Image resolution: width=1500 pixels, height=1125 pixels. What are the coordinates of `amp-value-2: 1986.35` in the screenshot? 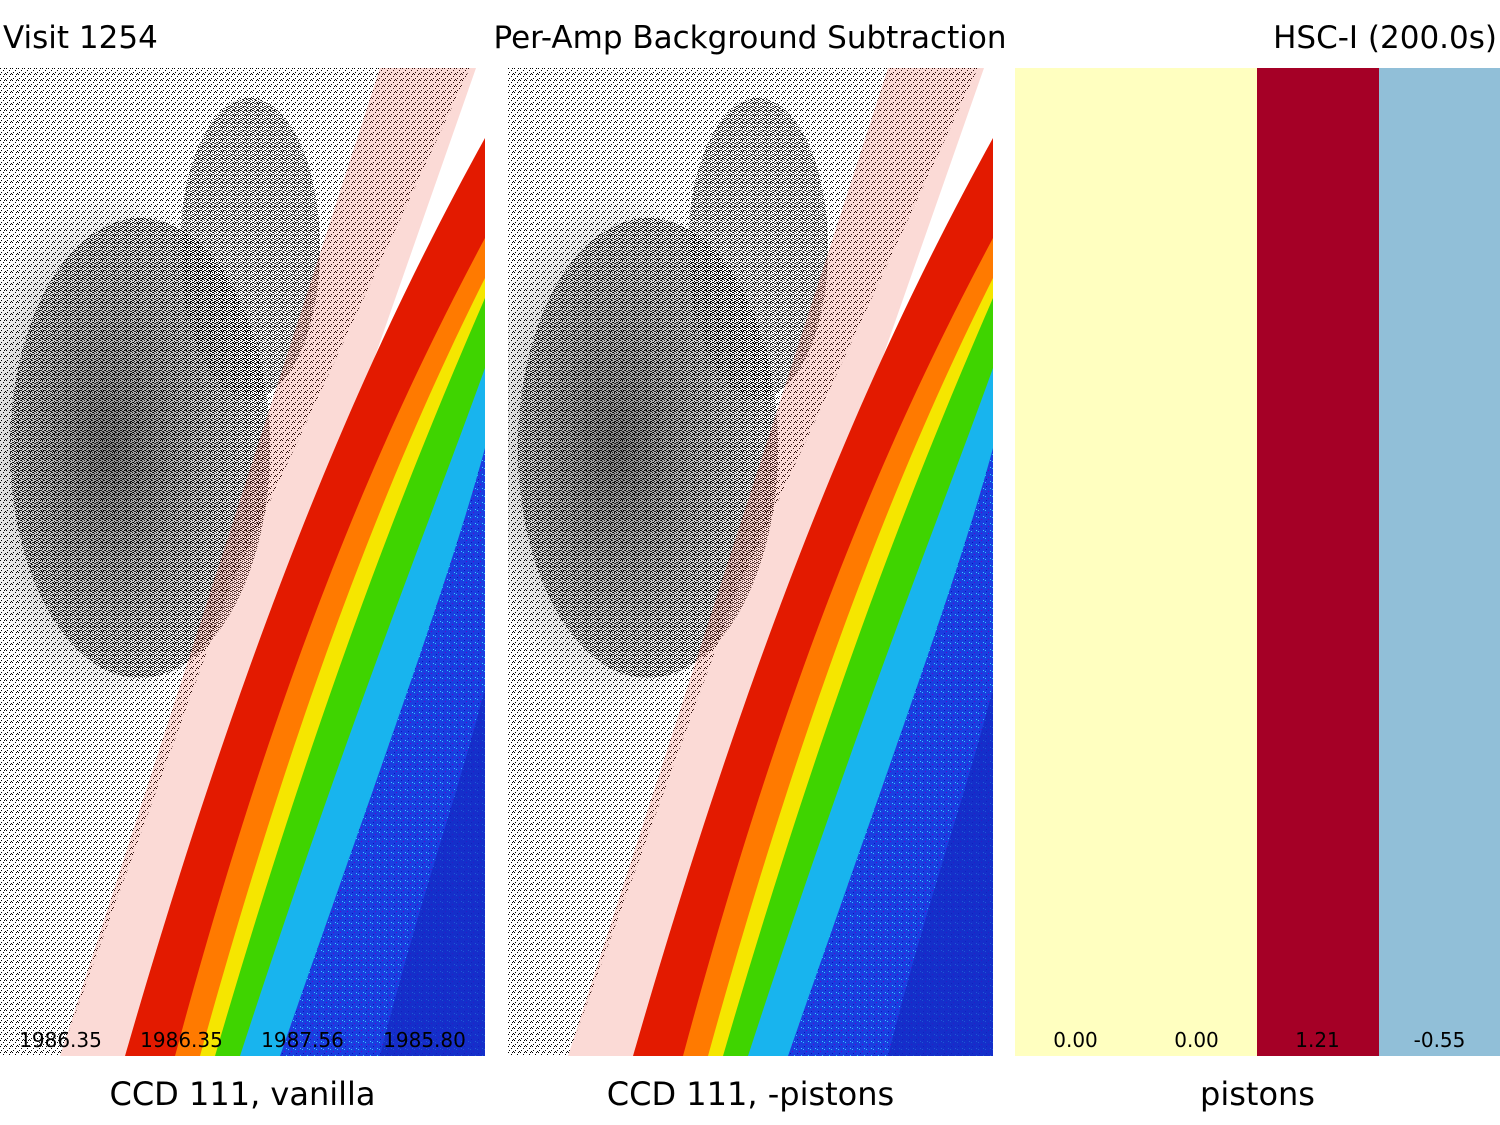 It's located at (181, 1040).